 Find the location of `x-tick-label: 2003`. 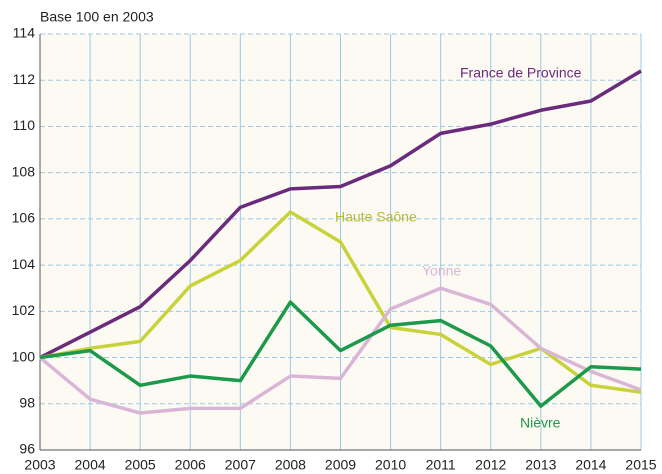

x-tick-label: 2003 is located at coordinates (39, 465).